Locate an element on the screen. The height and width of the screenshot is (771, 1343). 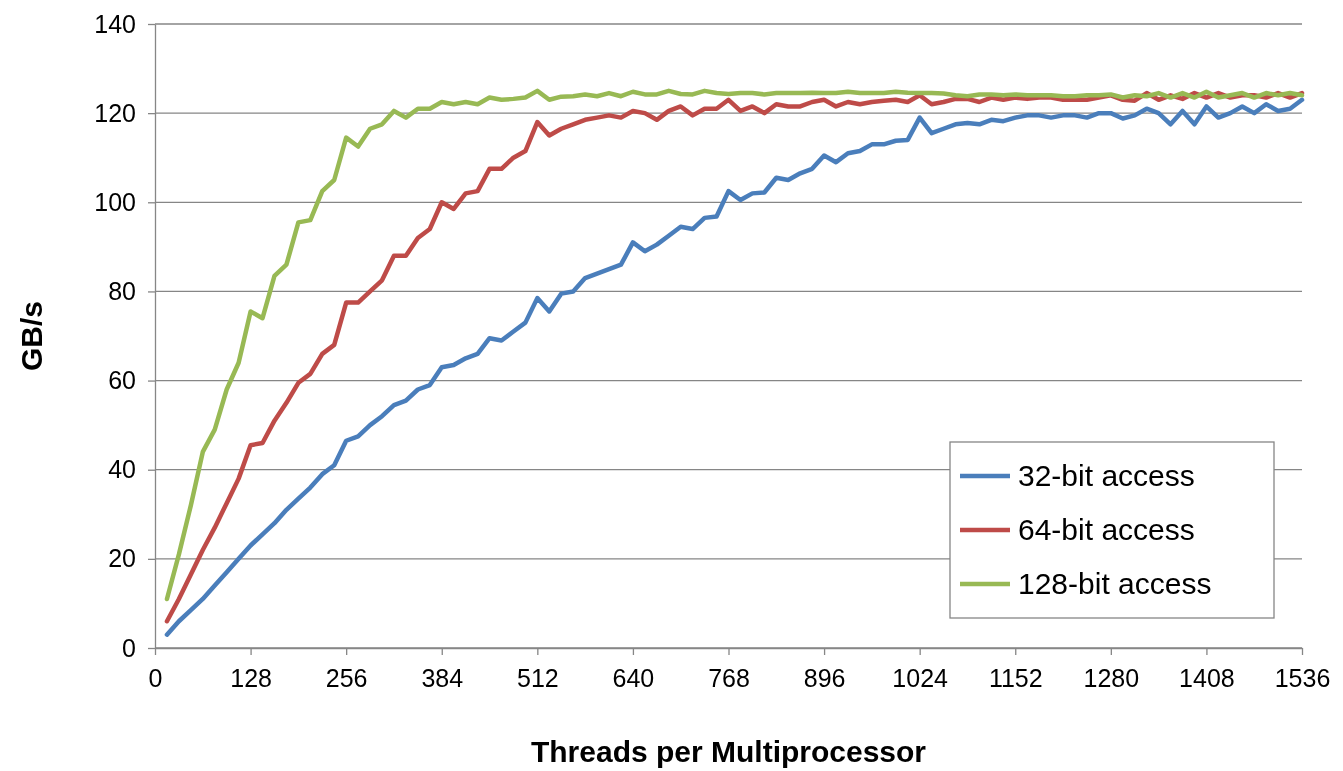
y-tick-label: 140 is located at coordinates (115, 23).